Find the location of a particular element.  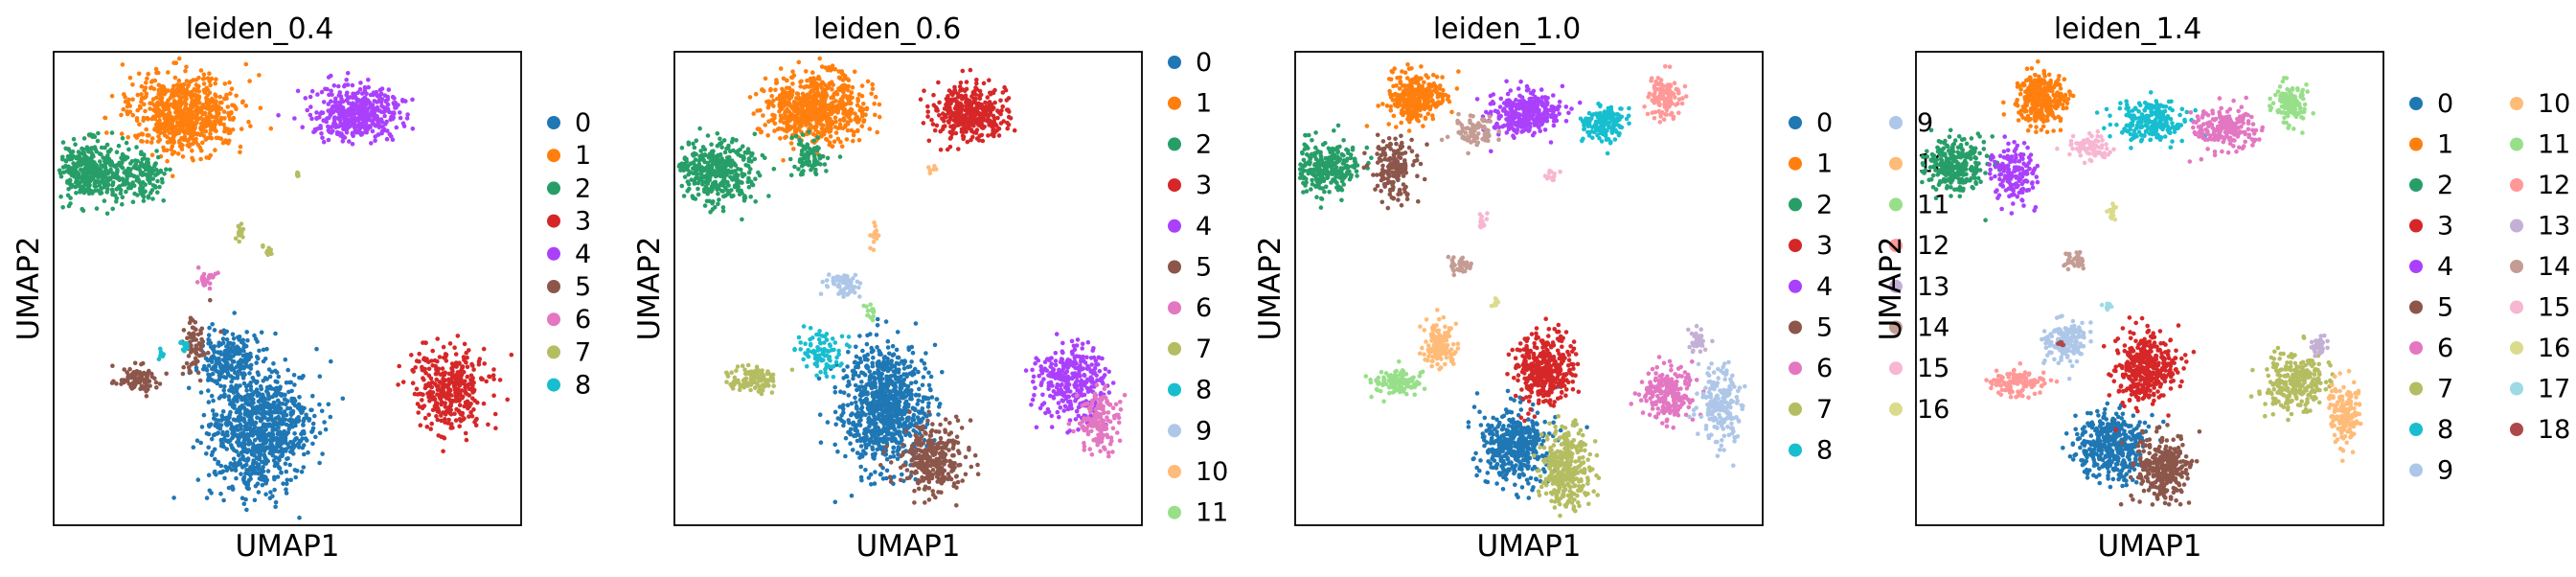

legend-item: 4 is located at coordinates (569, 254).